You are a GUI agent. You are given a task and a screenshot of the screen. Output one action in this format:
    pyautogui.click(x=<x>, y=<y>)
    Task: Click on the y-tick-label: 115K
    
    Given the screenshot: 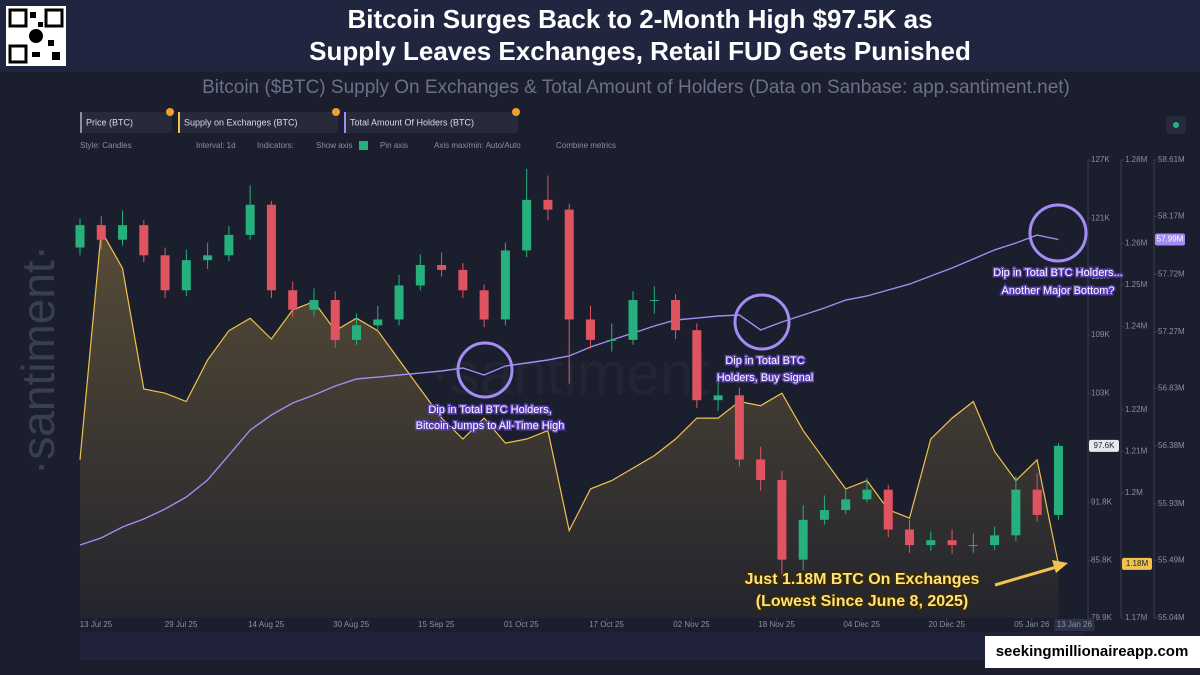 What is the action you would take?
    pyautogui.click(x=1100, y=276)
    